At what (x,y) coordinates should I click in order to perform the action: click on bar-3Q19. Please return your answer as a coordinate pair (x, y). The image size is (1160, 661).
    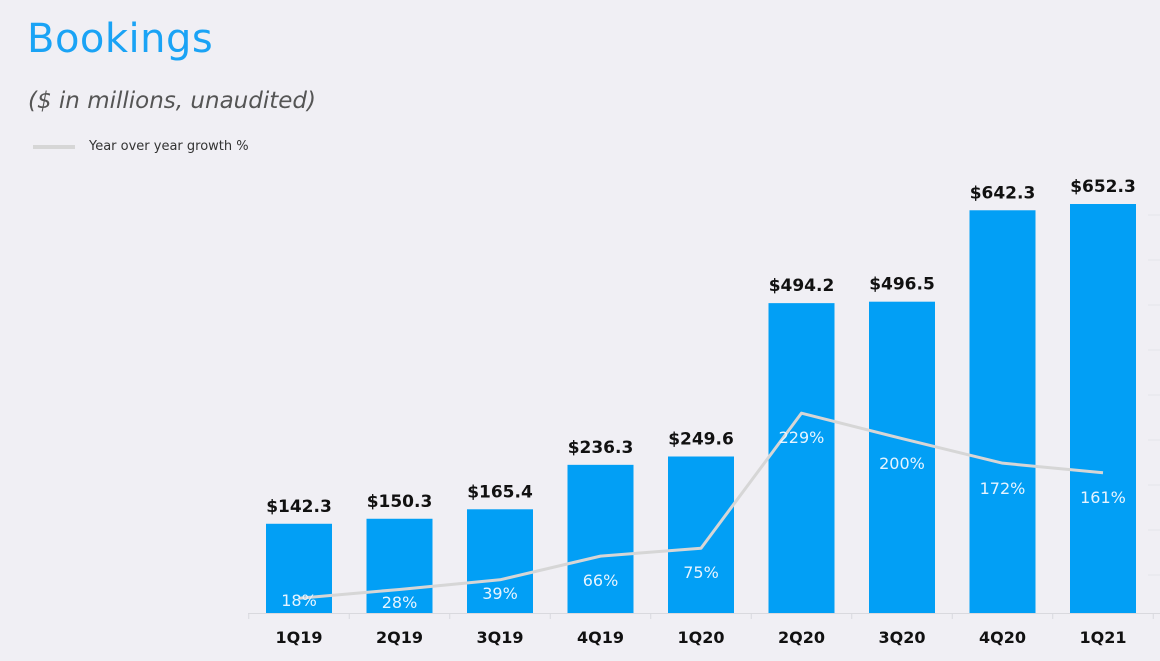
    Looking at the image, I should click on (500, 561).